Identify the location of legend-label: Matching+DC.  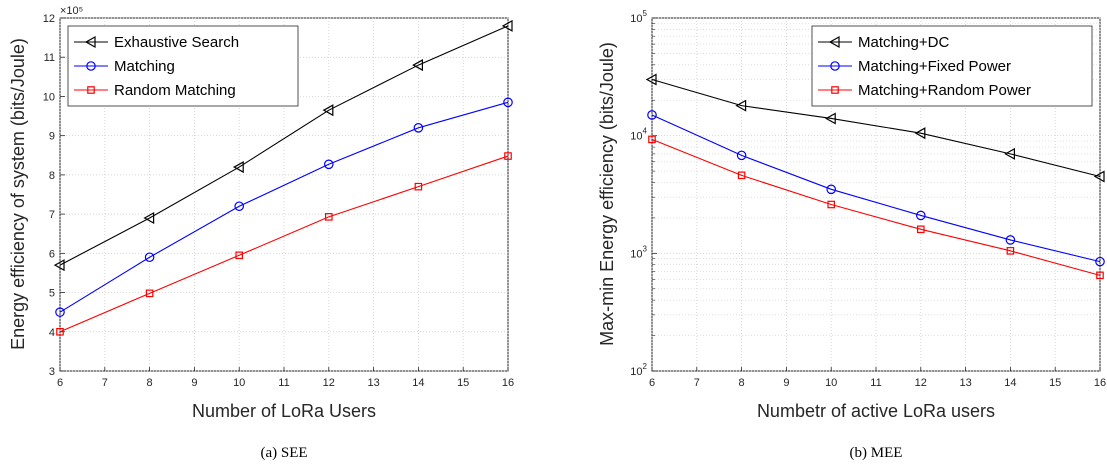
(903, 42).